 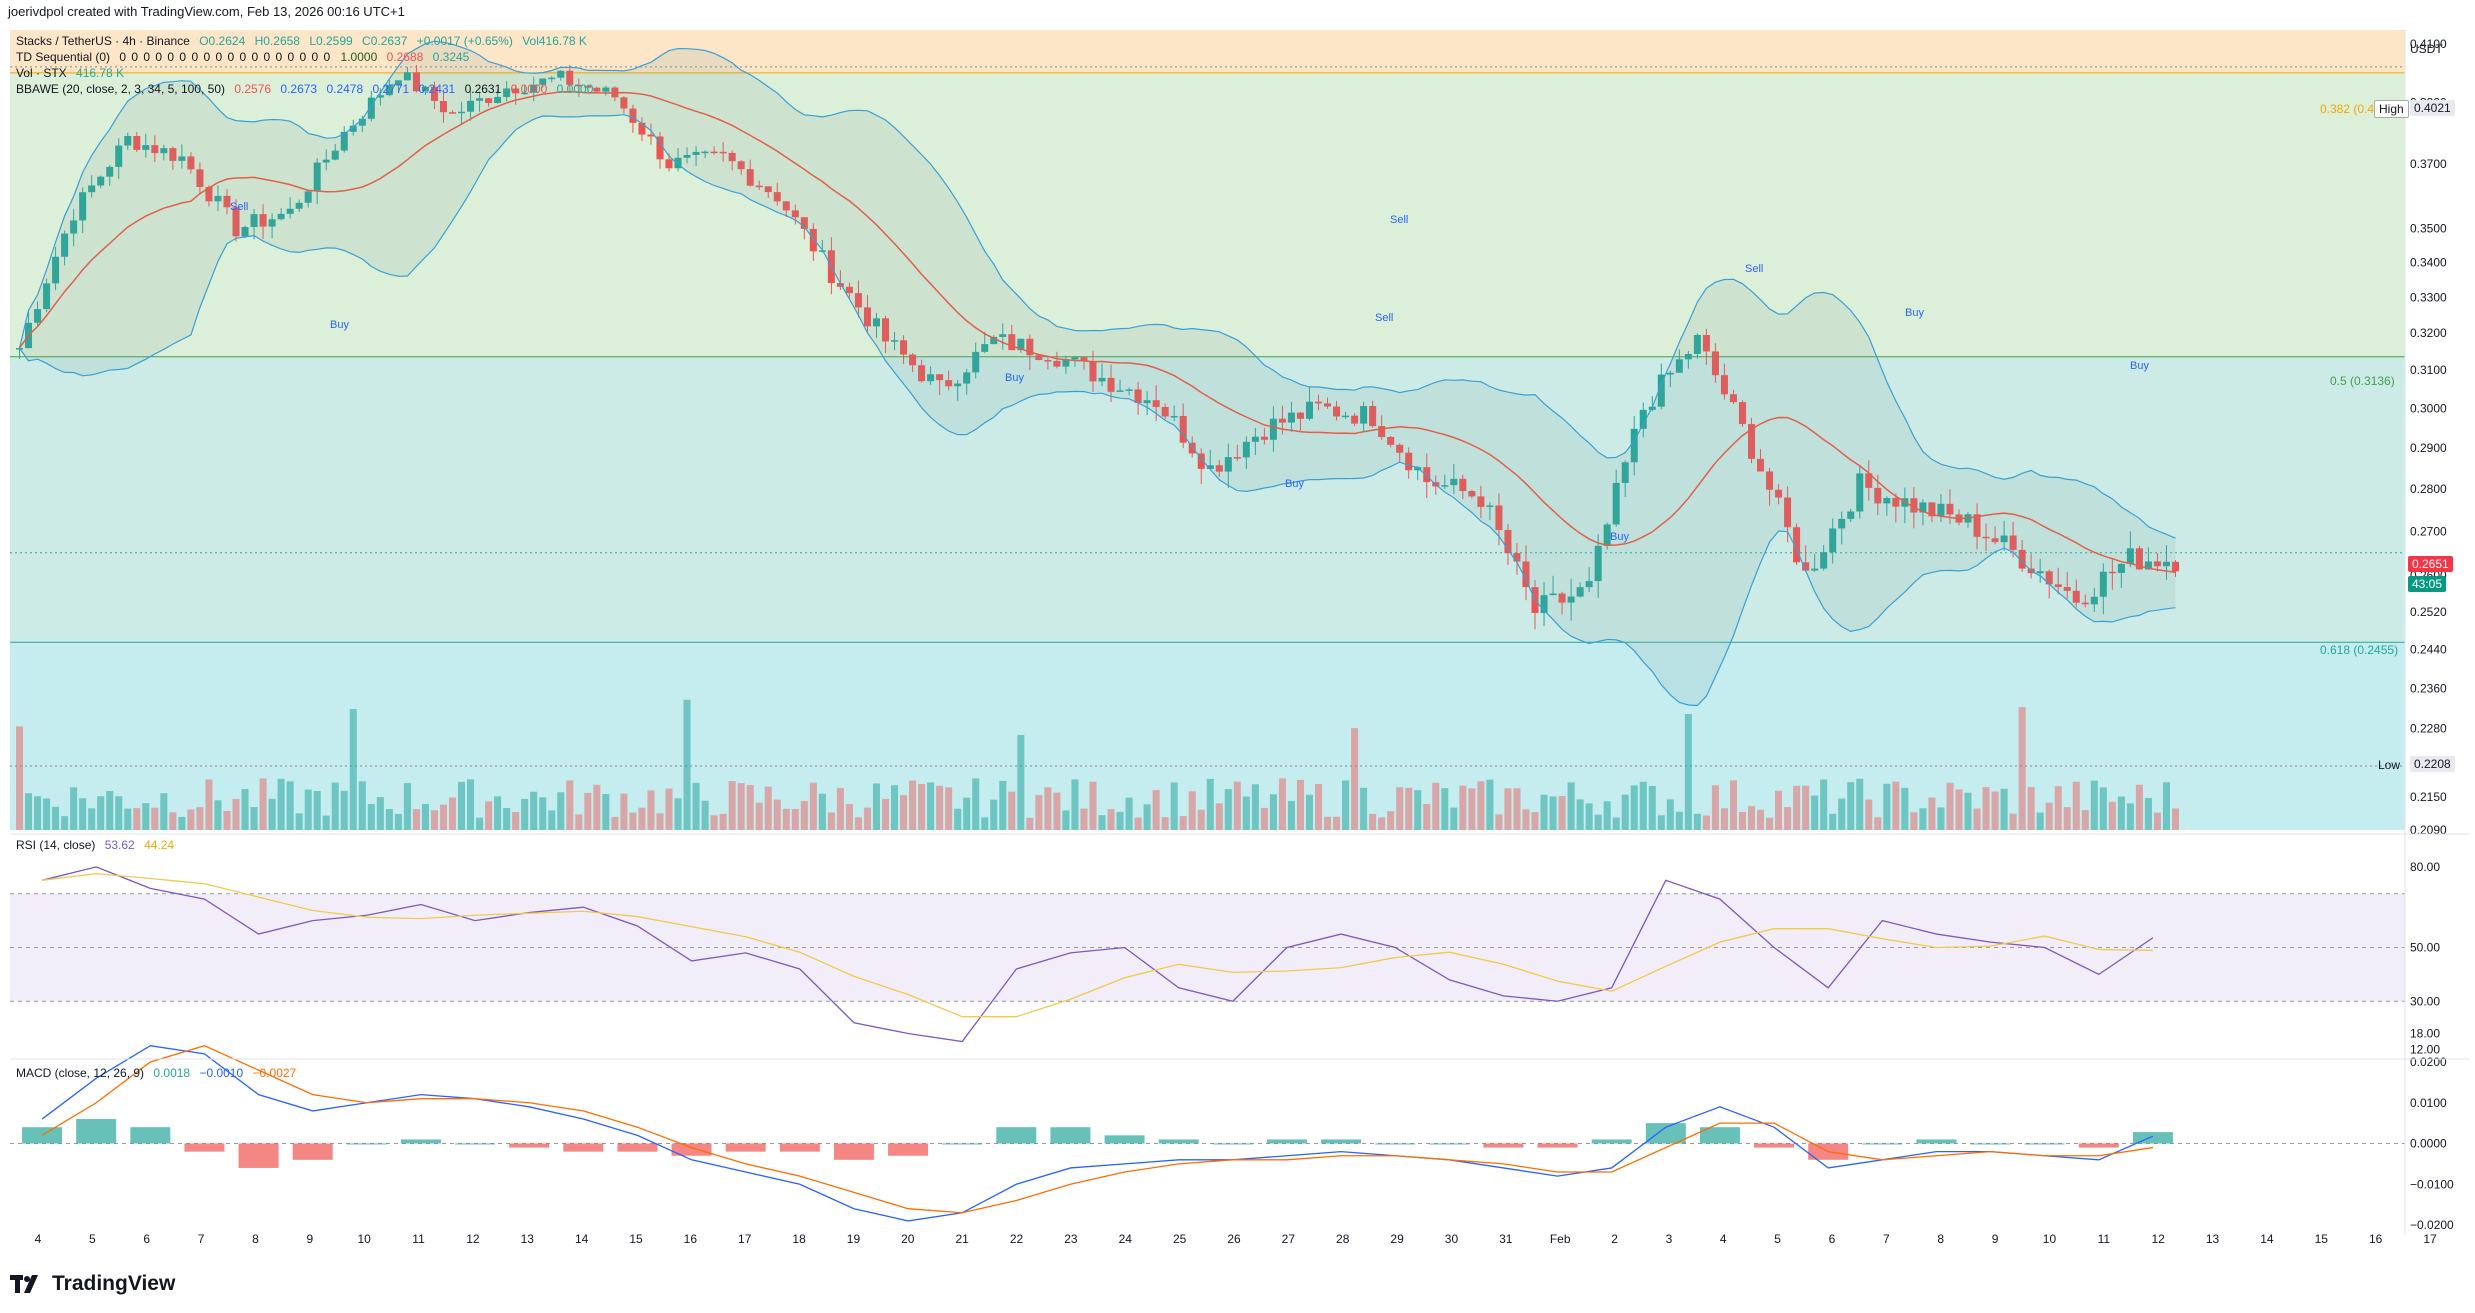 I want to click on volume-group, so click(x=1097, y=764).